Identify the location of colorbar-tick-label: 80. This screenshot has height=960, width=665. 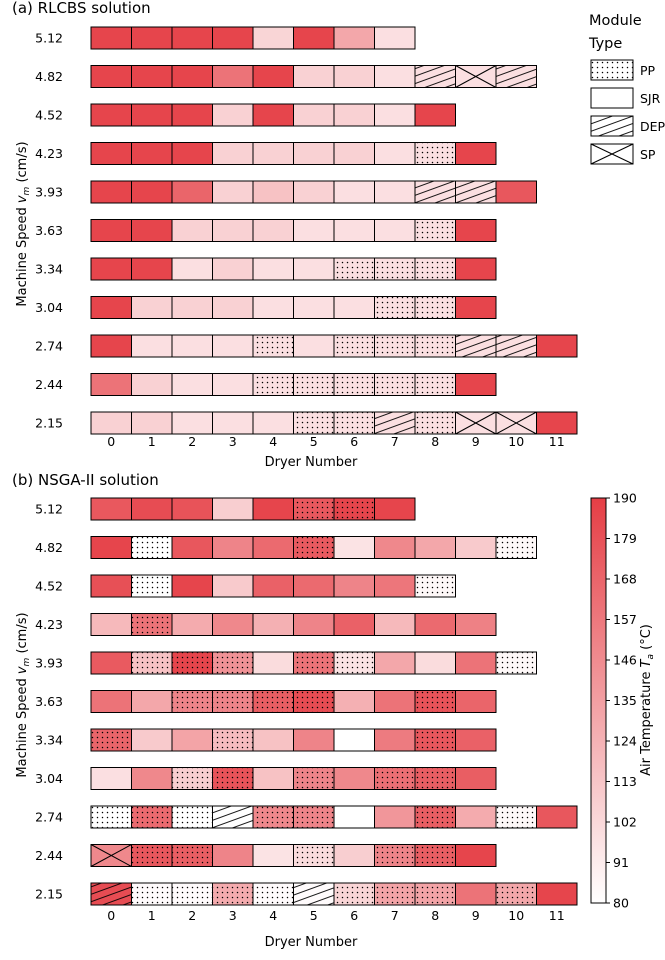
(621, 903).